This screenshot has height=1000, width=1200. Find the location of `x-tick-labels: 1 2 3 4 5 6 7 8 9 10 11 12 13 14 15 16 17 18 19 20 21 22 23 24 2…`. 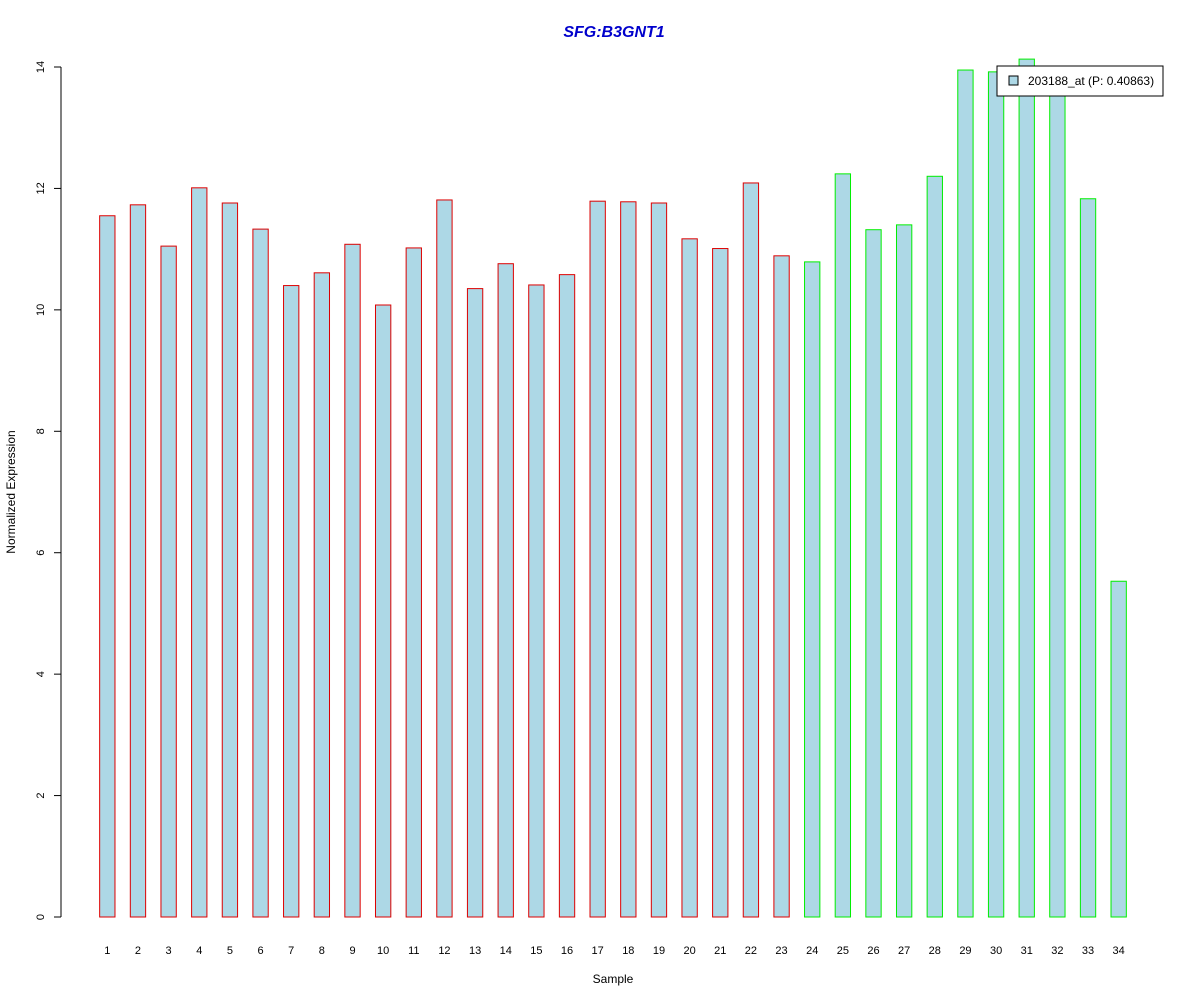

x-tick-labels: 1 2 3 4 5 6 7 8 9 10 11 12 13 14 15 16 17 18 19 20 21 22 23 24 2… is located at coordinates (614, 951).